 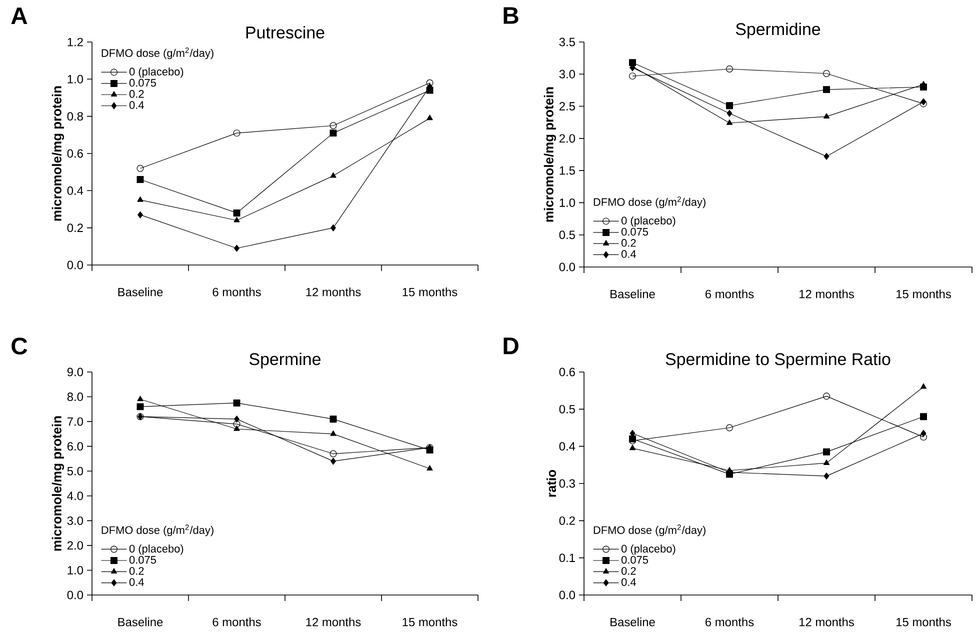 What do you see at coordinates (567, 558) in the screenshot?
I see `y-tick-label: 0.1` at bounding box center [567, 558].